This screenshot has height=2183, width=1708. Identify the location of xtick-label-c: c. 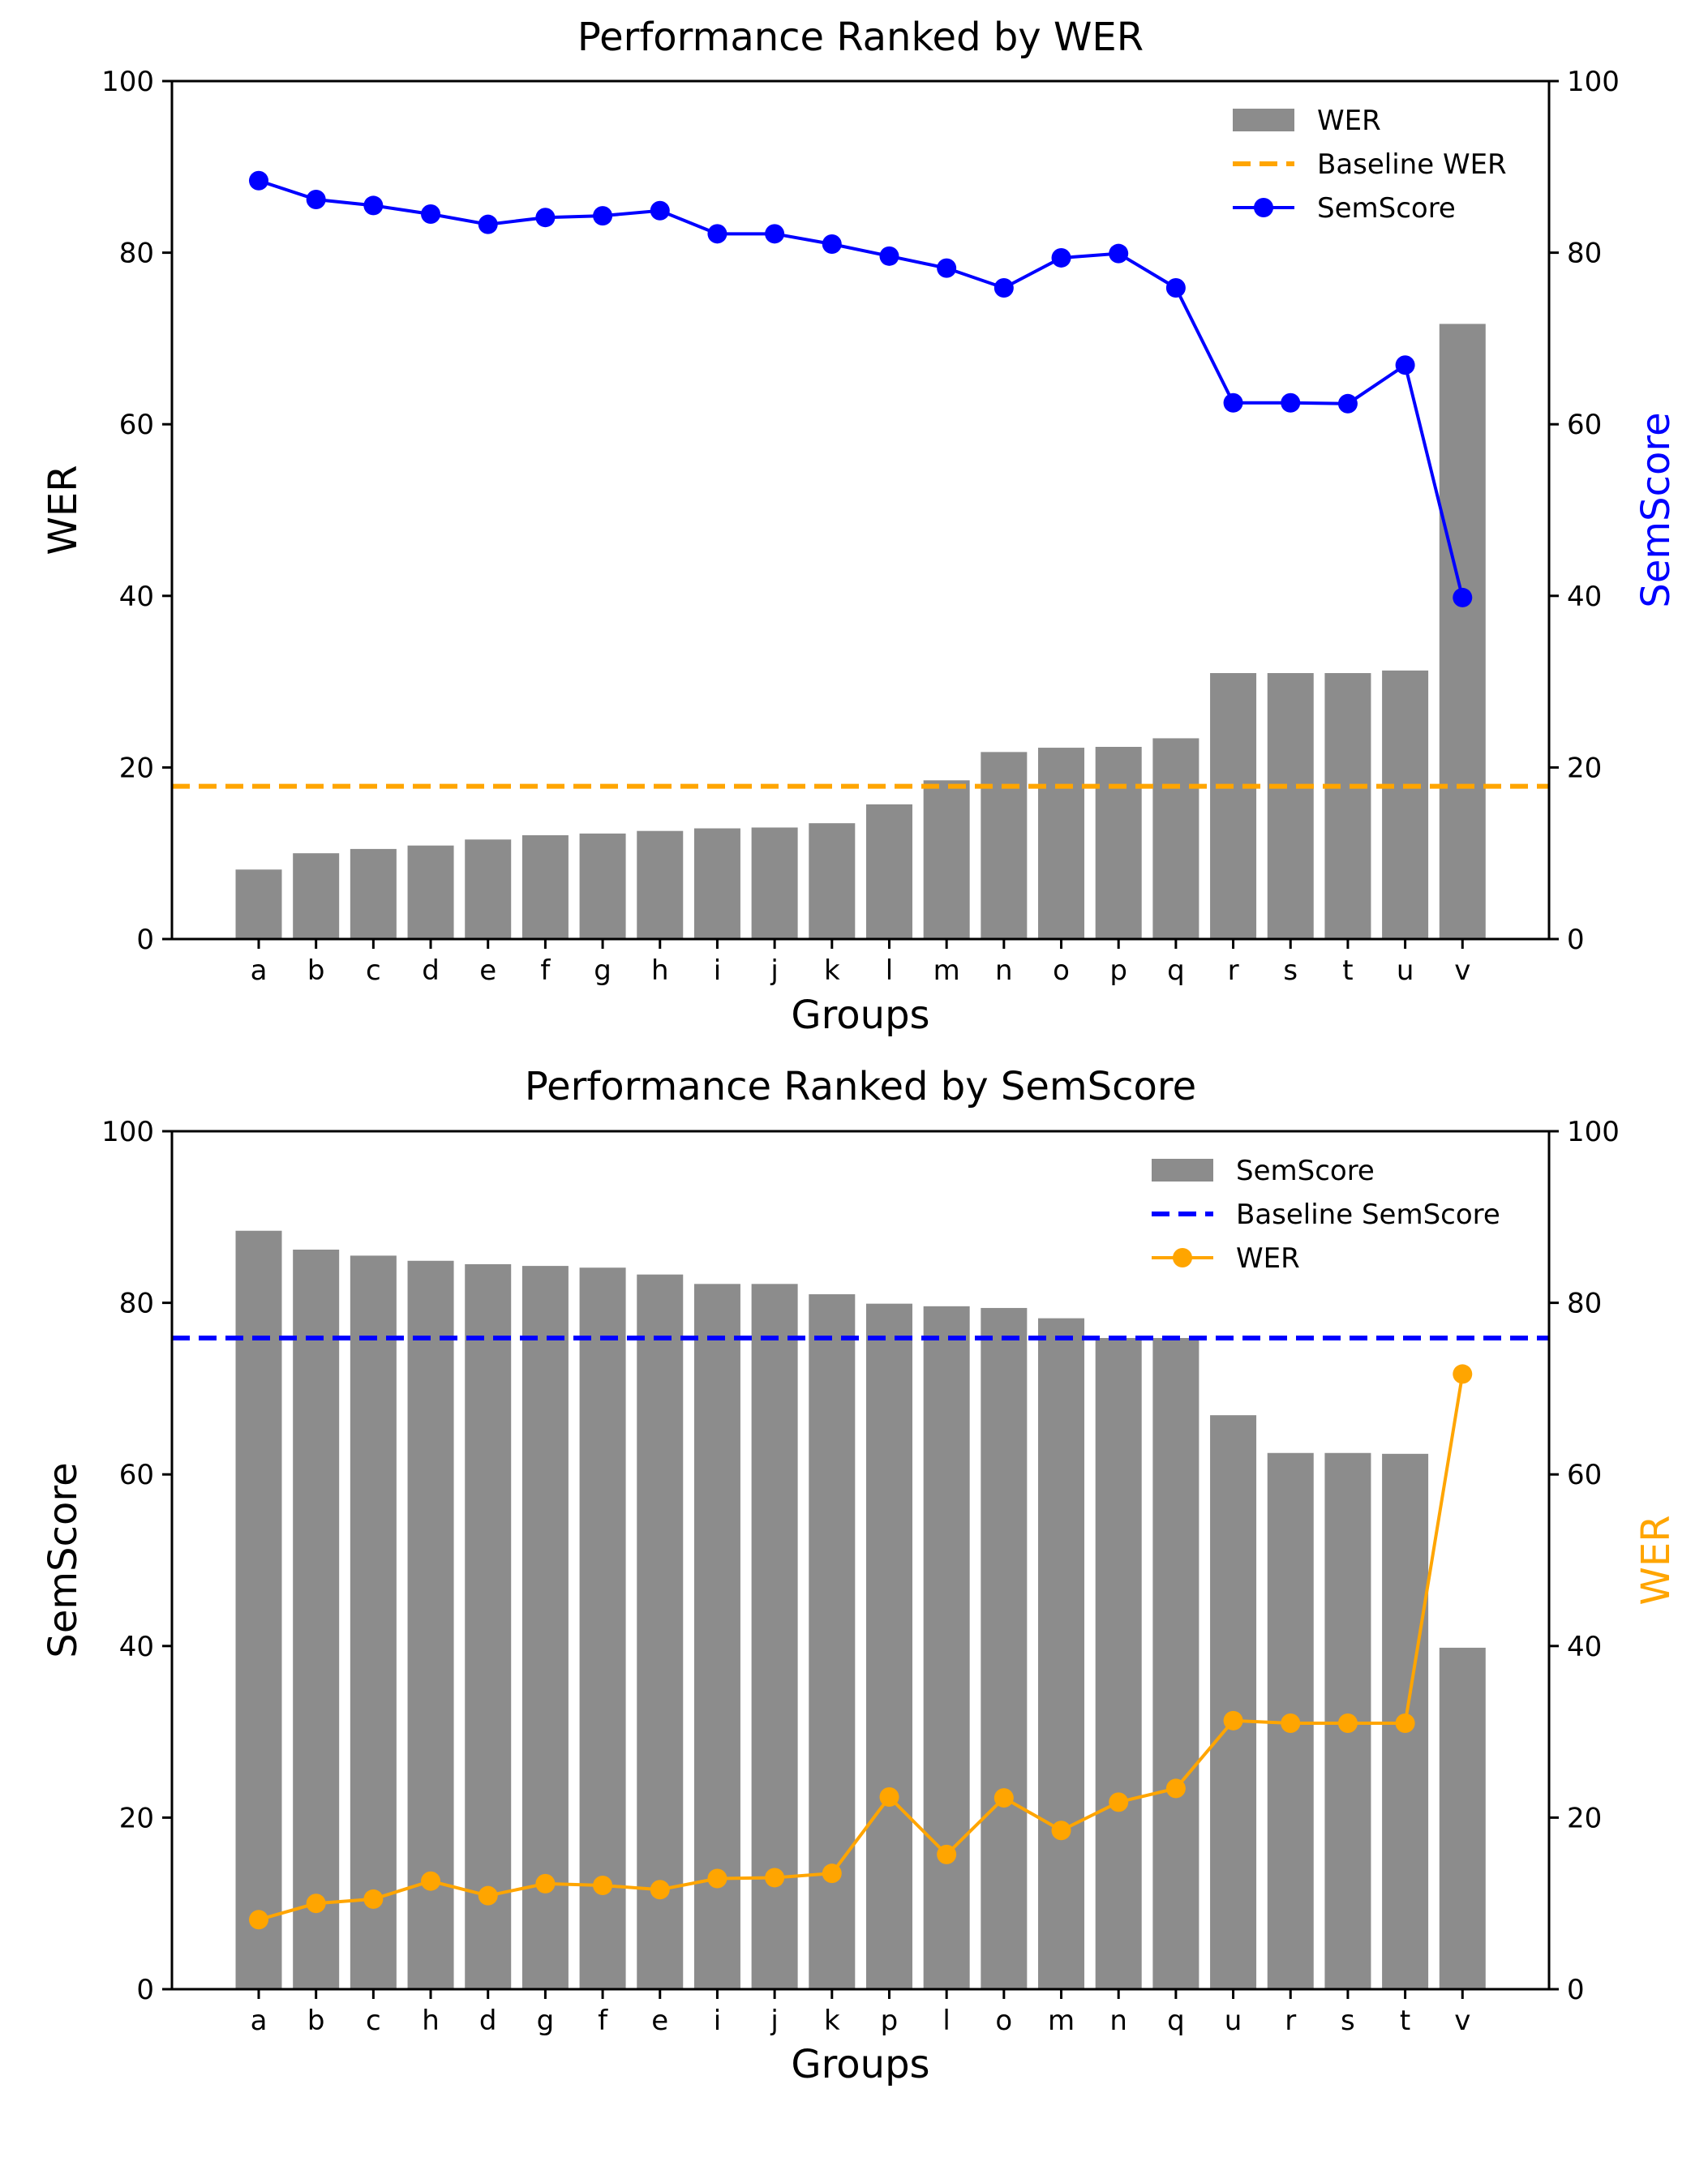
(373, 970).